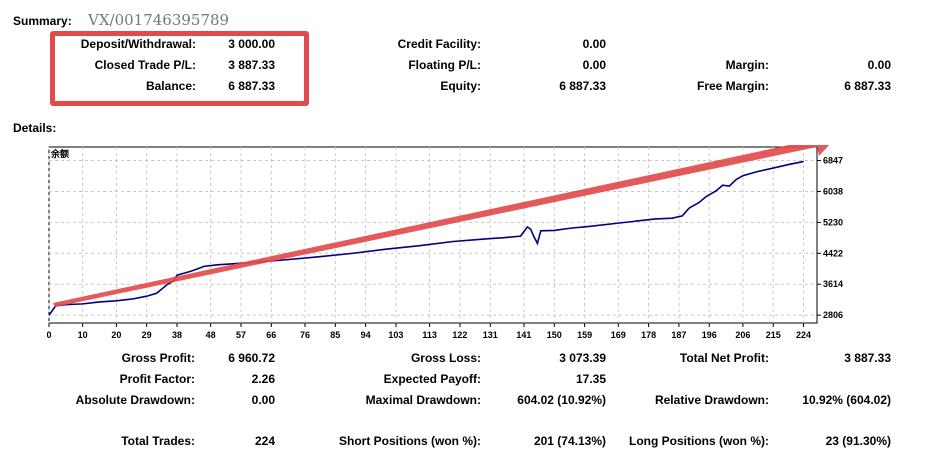 The height and width of the screenshot is (453, 934). What do you see at coordinates (116, 335) in the screenshot?
I see `x-tick-label: 20` at bounding box center [116, 335].